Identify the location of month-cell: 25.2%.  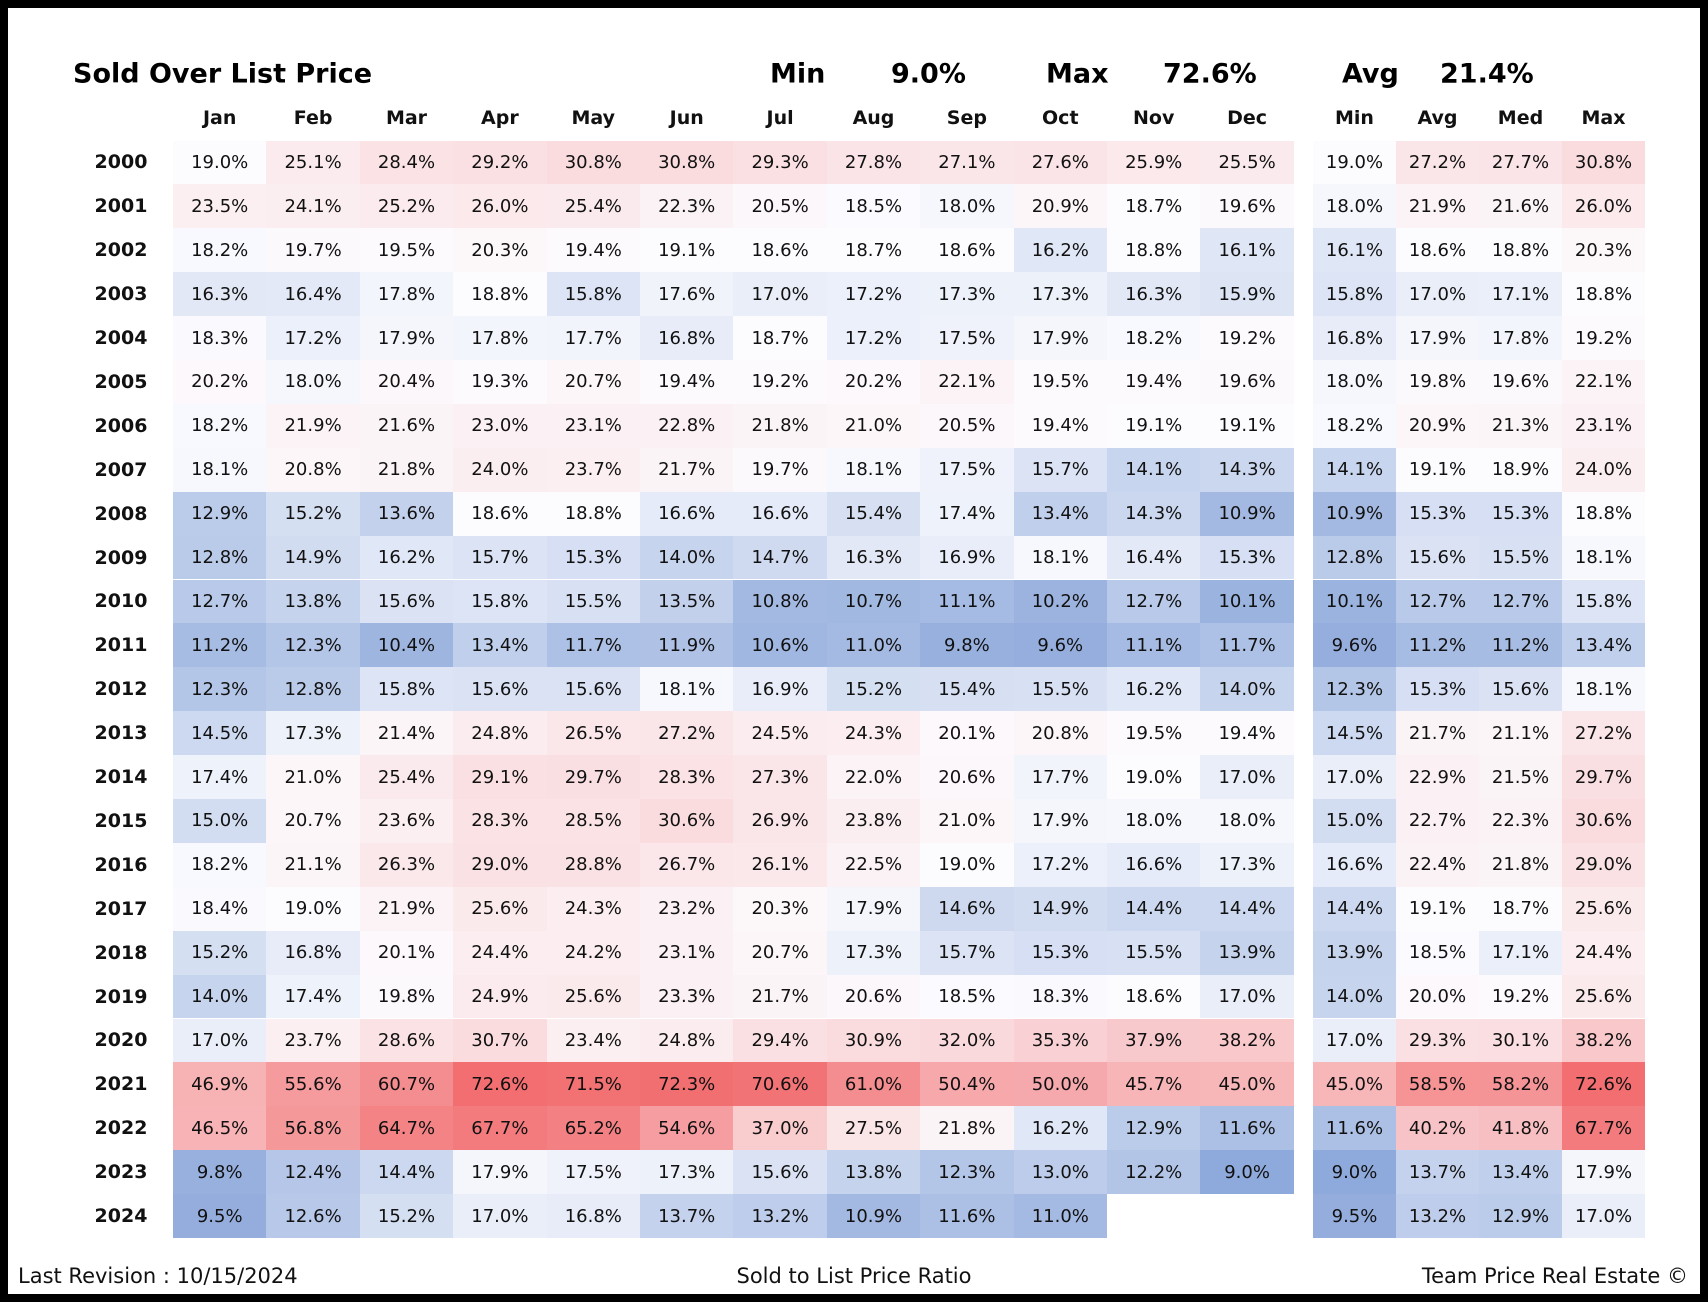
(406, 206).